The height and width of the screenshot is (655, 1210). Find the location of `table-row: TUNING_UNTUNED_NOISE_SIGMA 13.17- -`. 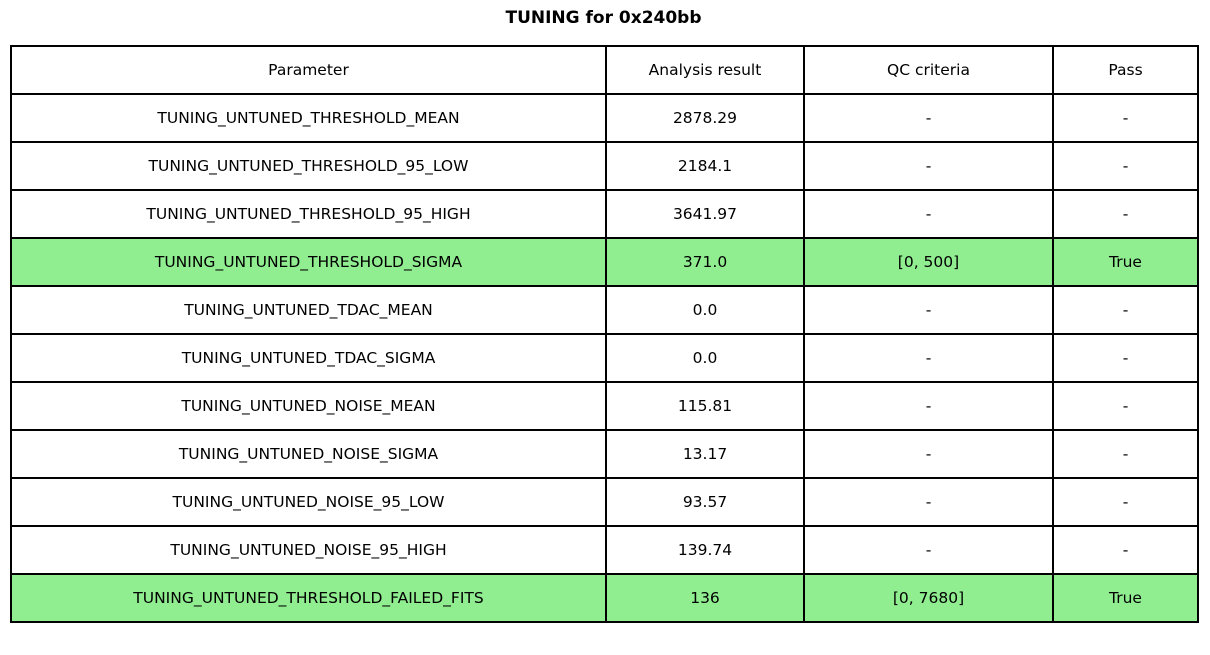

table-row: TUNING_UNTUNED_NOISE_SIGMA 13.17- - is located at coordinates (604, 454).